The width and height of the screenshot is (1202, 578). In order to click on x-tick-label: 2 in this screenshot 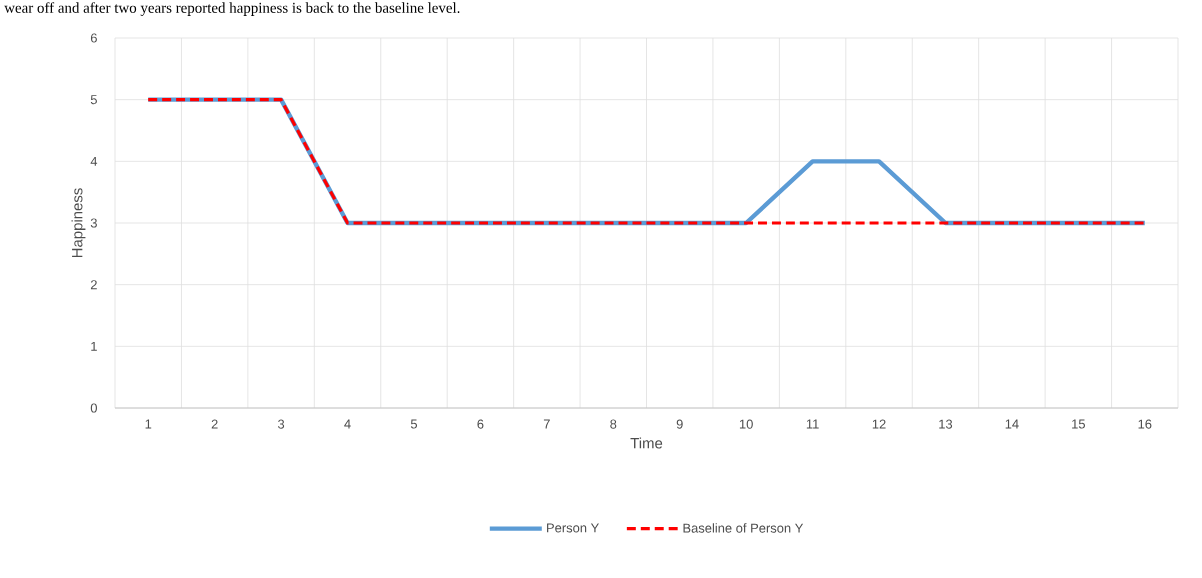, I will do `click(214, 424)`.